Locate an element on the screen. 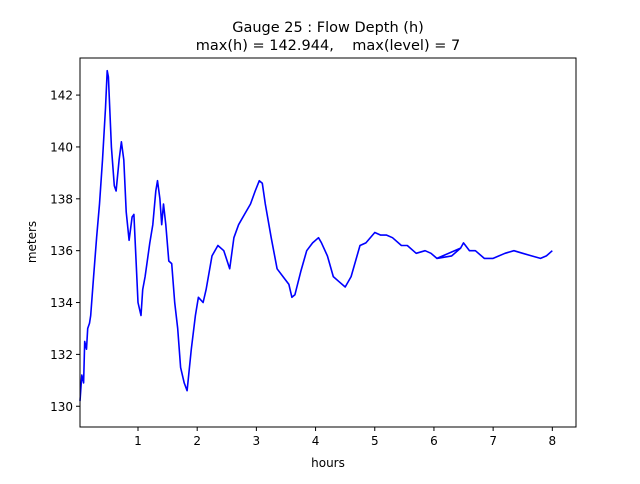 The image size is (640, 484). chart-subtitle: max(h) = 142.944, max(level) = 7 is located at coordinates (328, 46).